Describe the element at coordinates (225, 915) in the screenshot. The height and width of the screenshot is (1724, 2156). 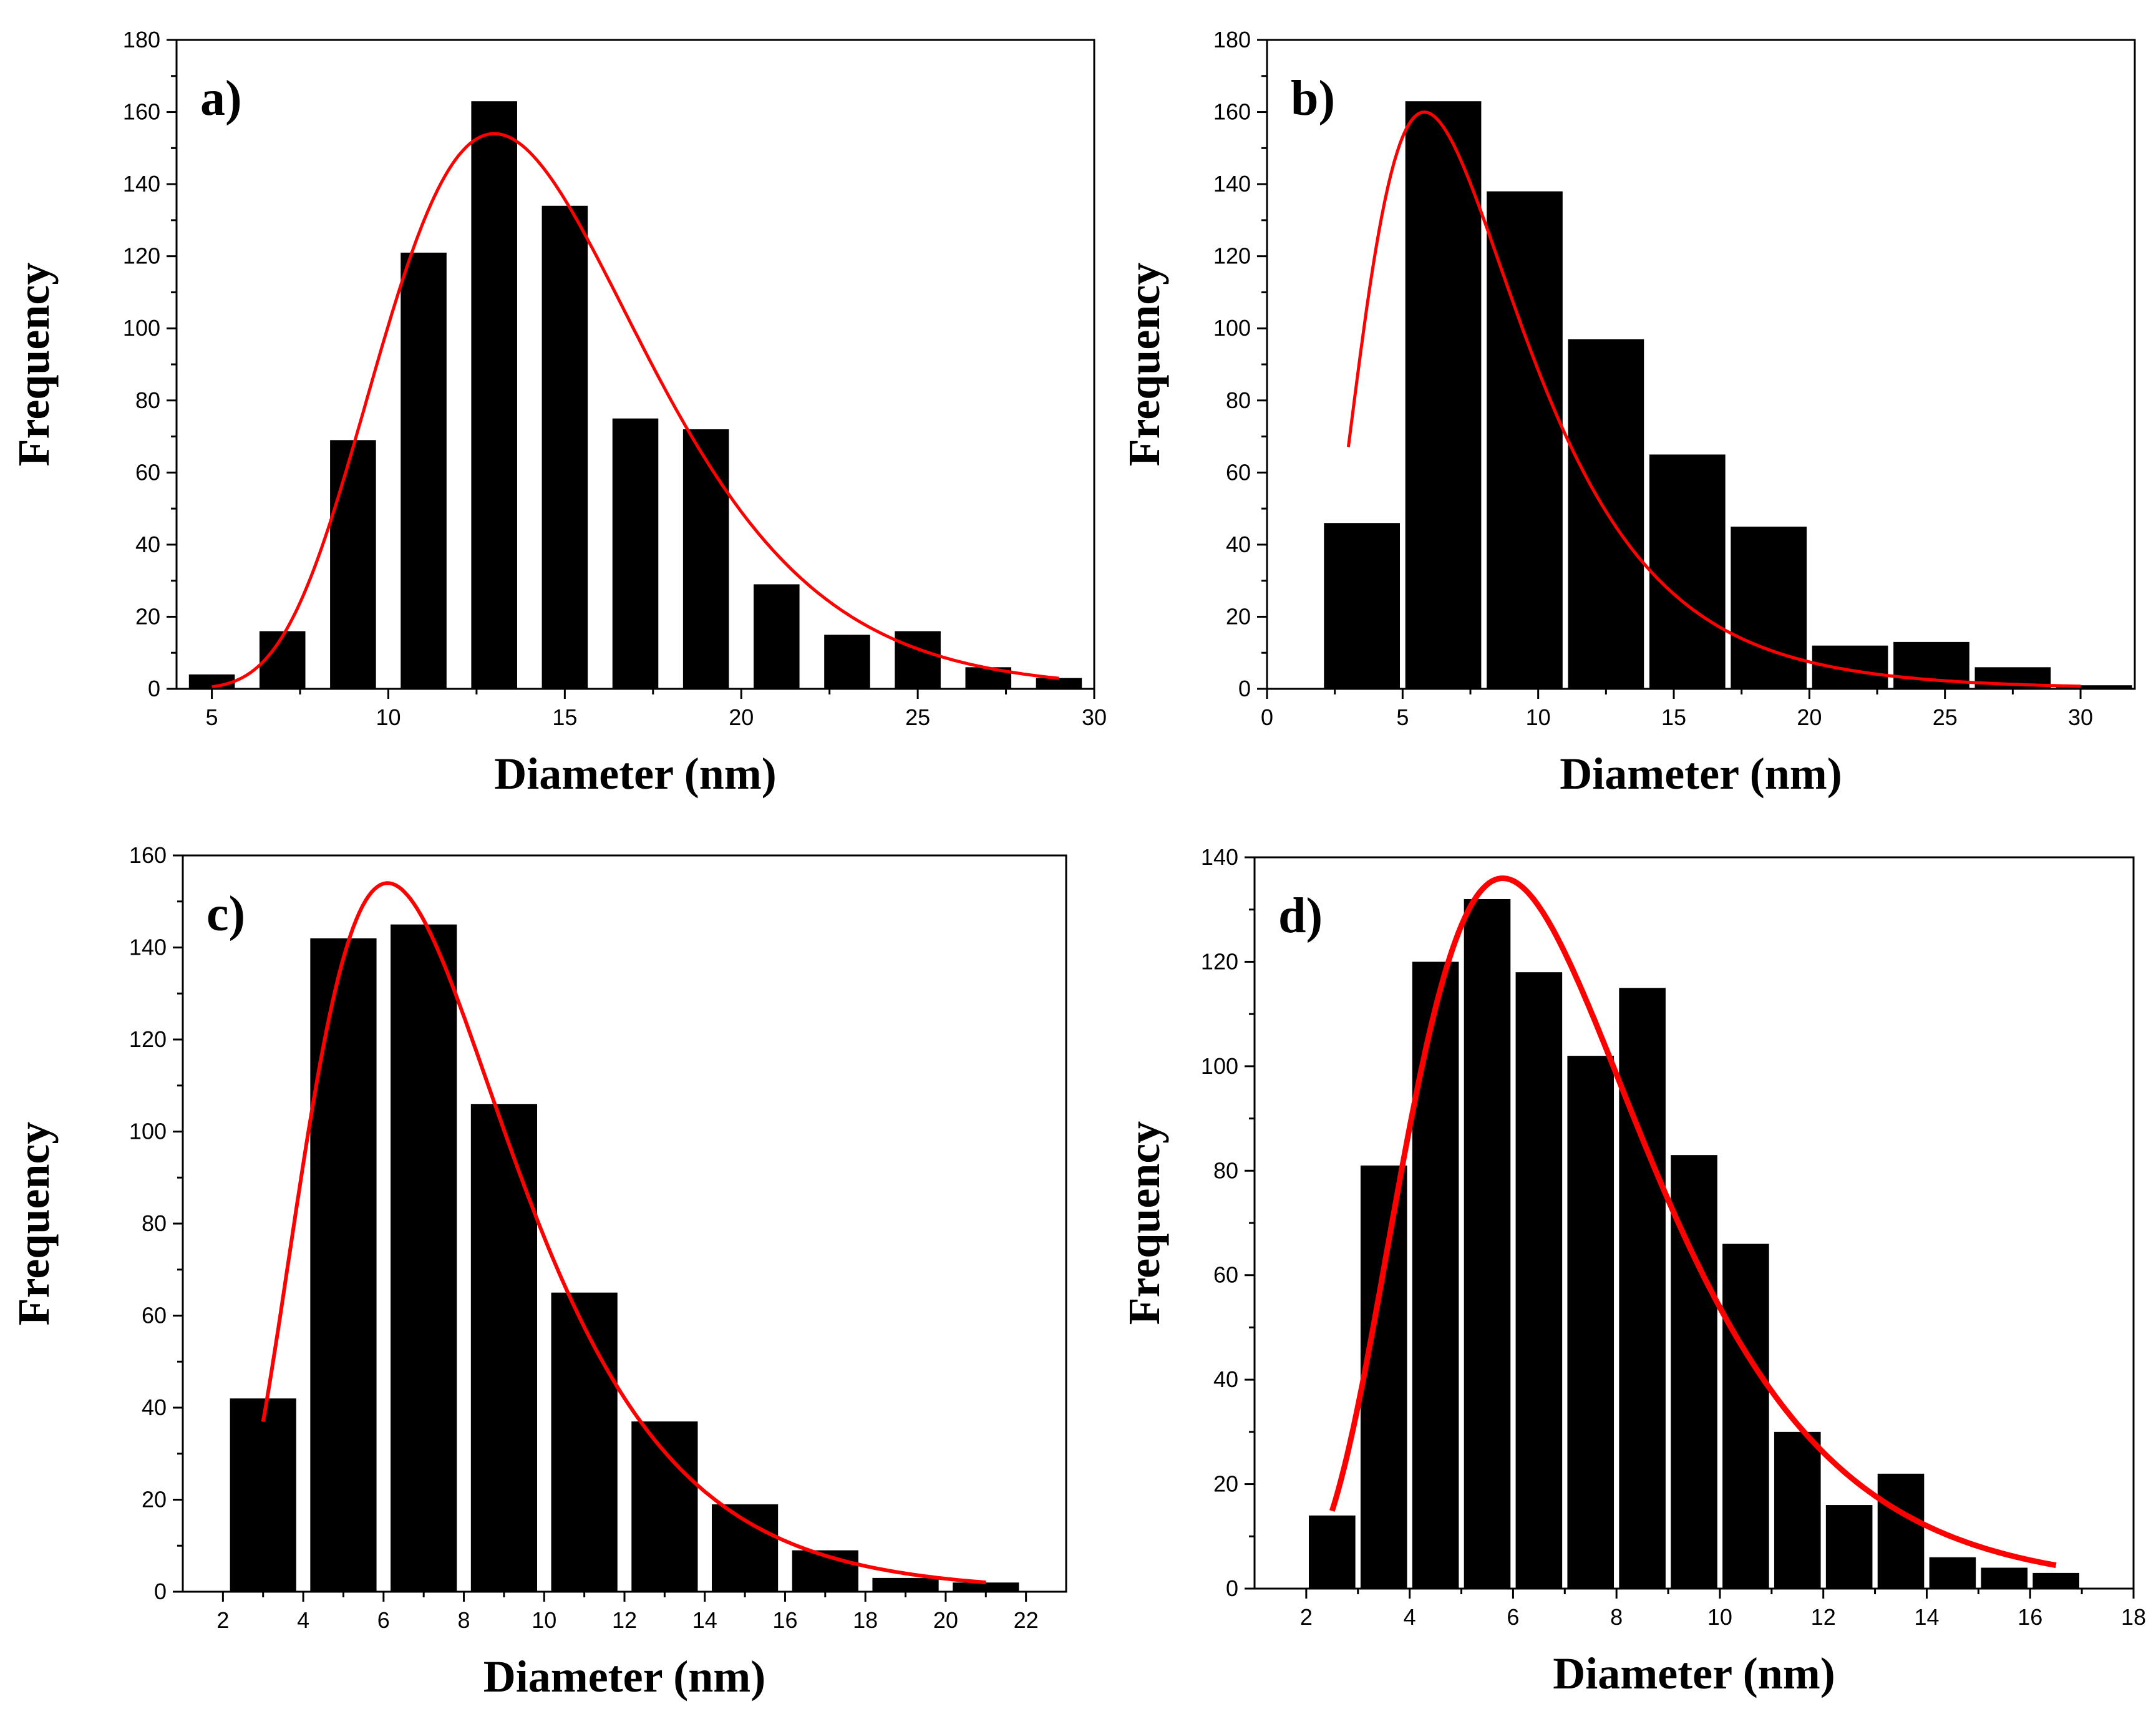
I see `panel-label: c)` at that location.